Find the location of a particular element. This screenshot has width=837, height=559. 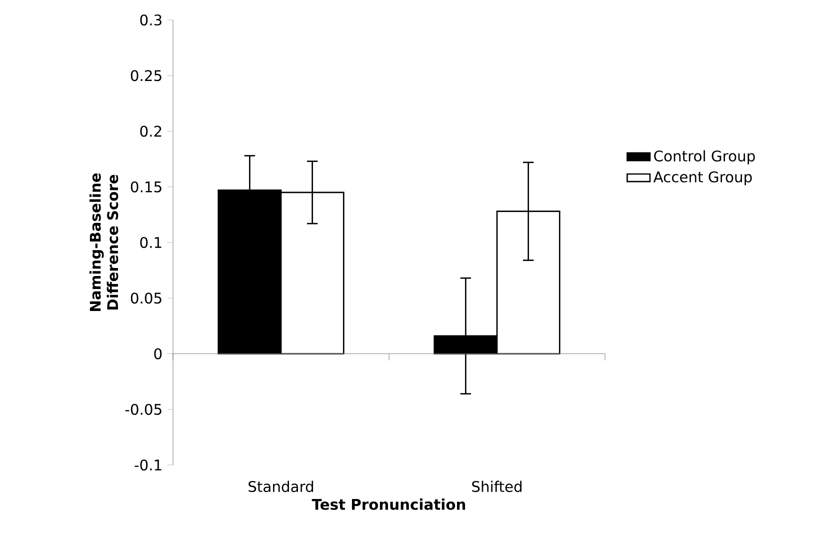

y-tick-label: -0.05 is located at coordinates (143, 409).